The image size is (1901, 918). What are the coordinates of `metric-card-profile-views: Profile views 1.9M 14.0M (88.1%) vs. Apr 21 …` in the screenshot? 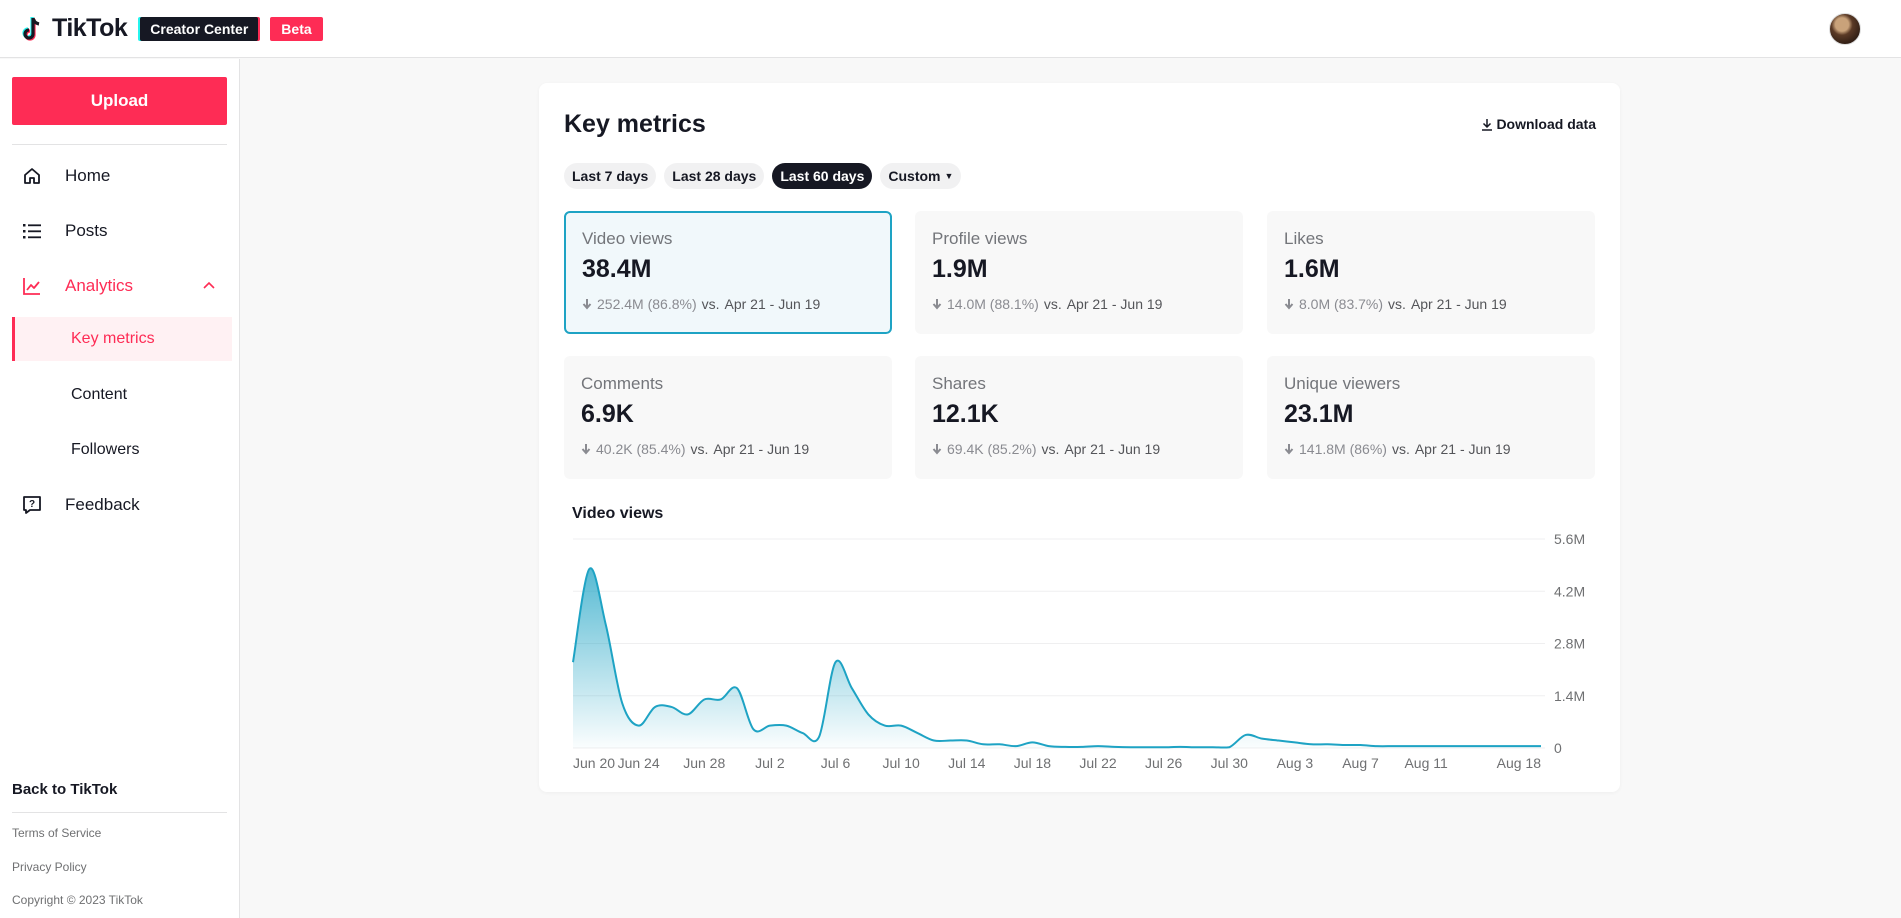 It's located at (1079, 272).